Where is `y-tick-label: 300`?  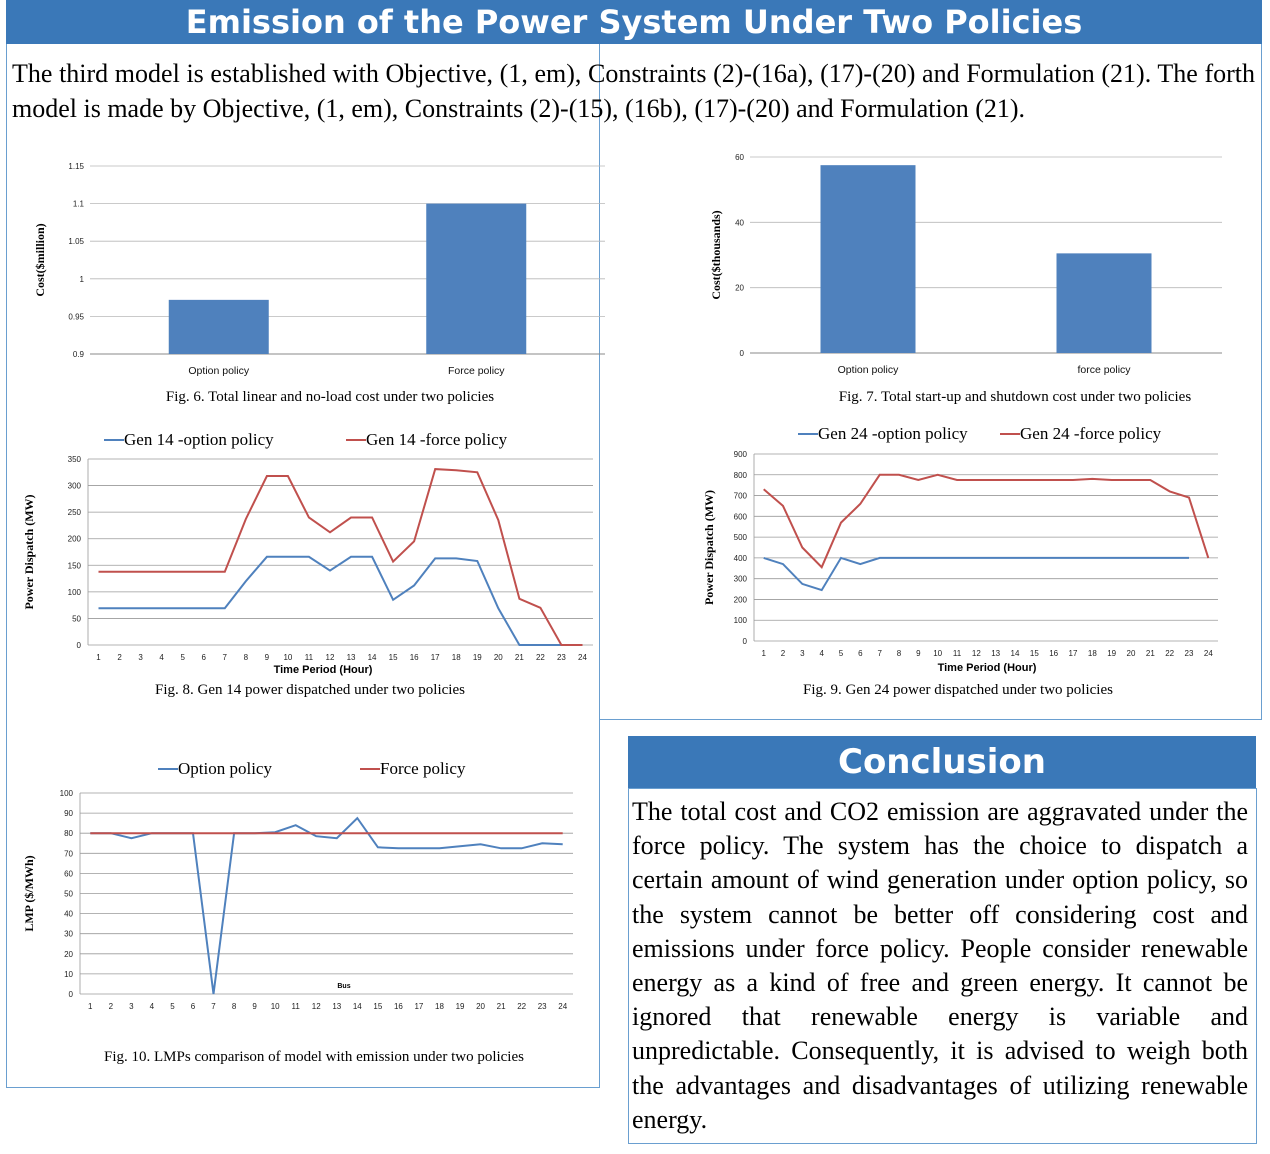 y-tick-label: 300 is located at coordinates (75, 486).